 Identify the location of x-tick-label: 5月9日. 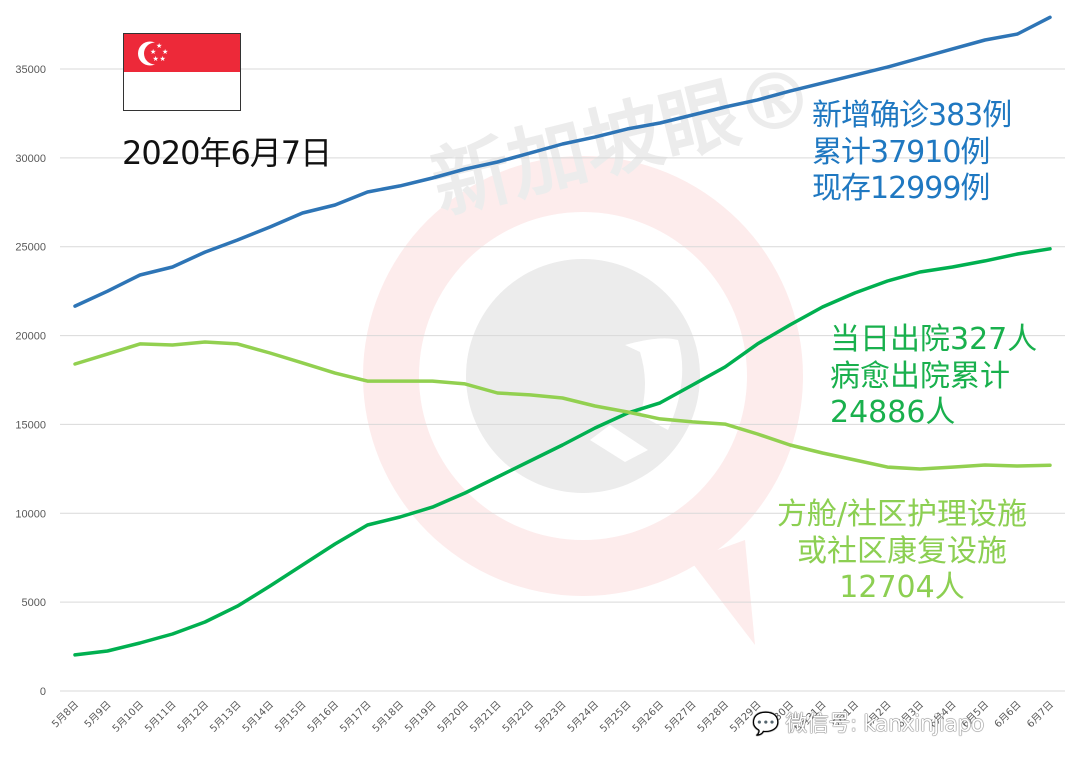
(98, 715).